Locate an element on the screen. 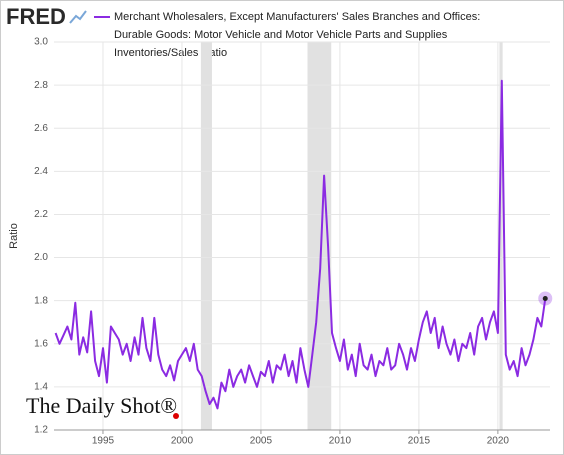 Image resolution: width=564 pixels, height=455 pixels. x-tick-label: 2020 is located at coordinates (498, 441).